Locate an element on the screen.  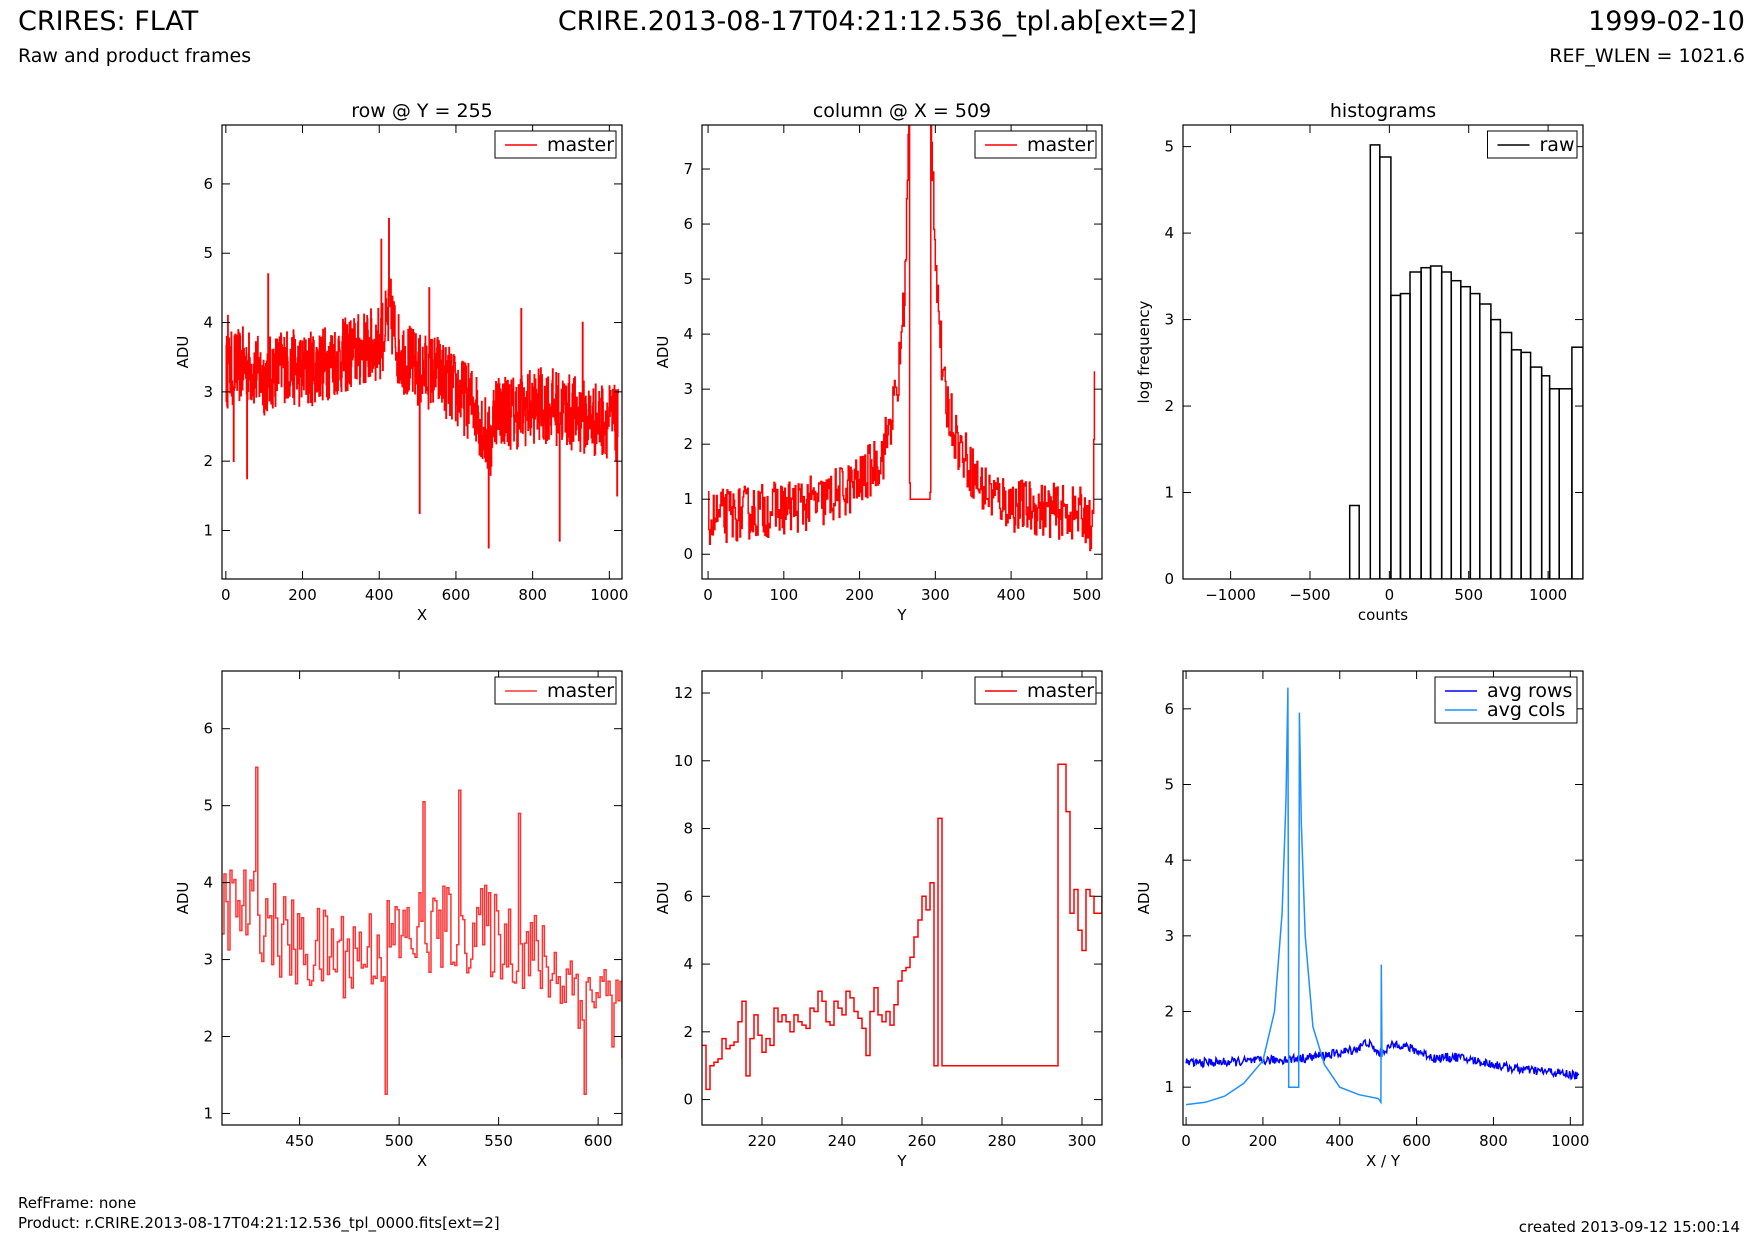
chart-row_zoom: 450 500 550 600 1 2 3 4 5 6 X ADU master is located at coordinates (398, 920).